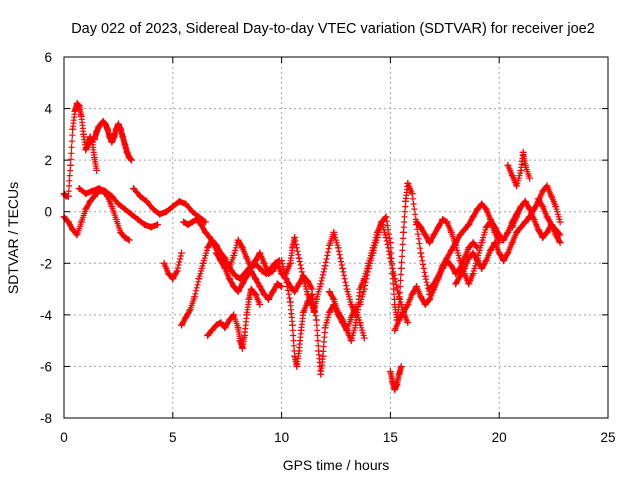 The image size is (640, 480). What do you see at coordinates (390, 437) in the screenshot?
I see `x-tick-label: 15` at bounding box center [390, 437].